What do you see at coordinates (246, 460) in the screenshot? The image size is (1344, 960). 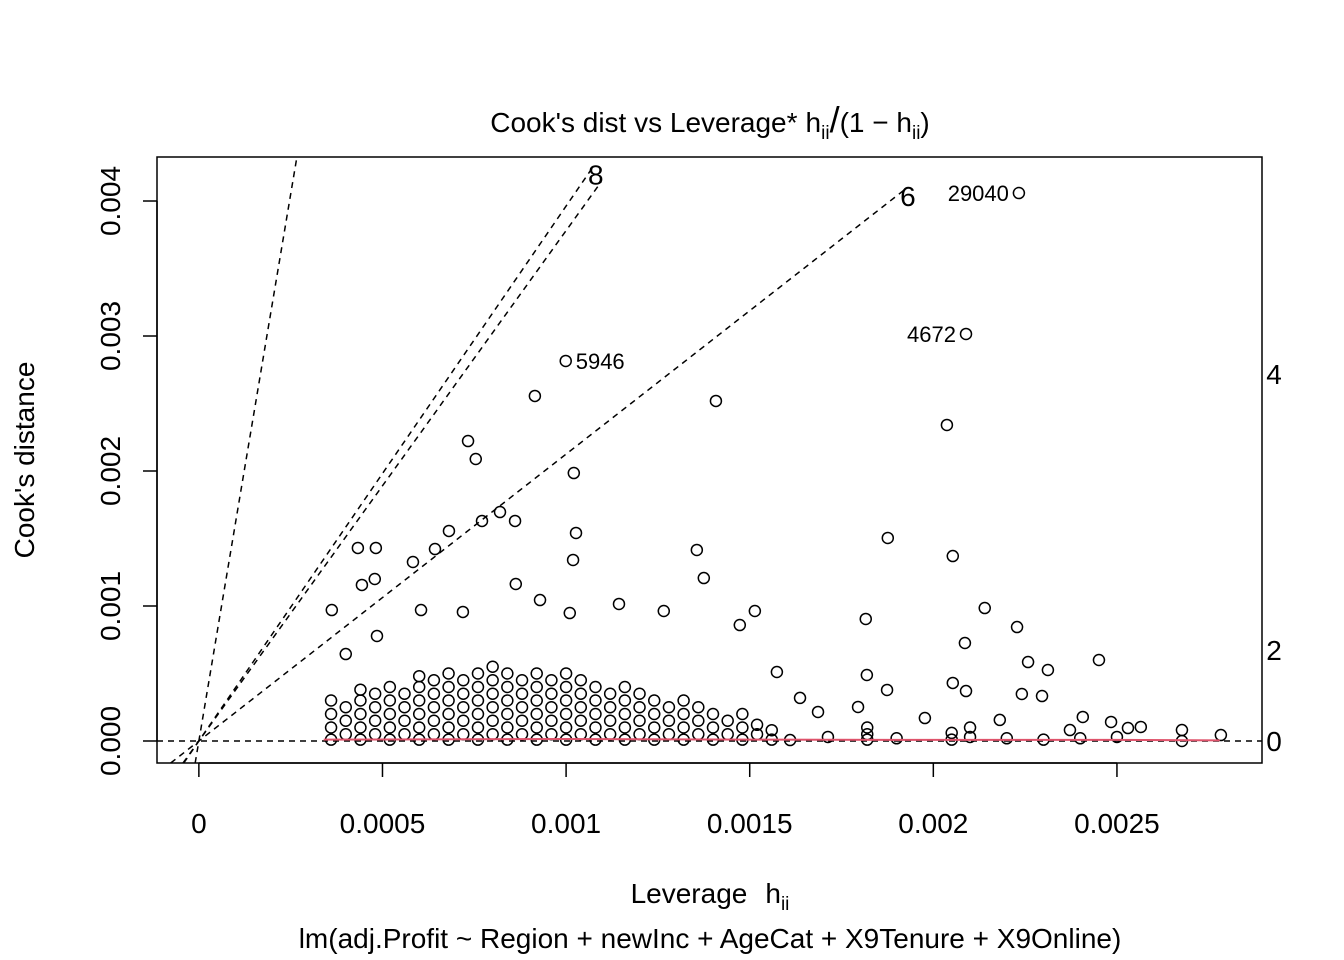 I see `contour-line` at bounding box center [246, 460].